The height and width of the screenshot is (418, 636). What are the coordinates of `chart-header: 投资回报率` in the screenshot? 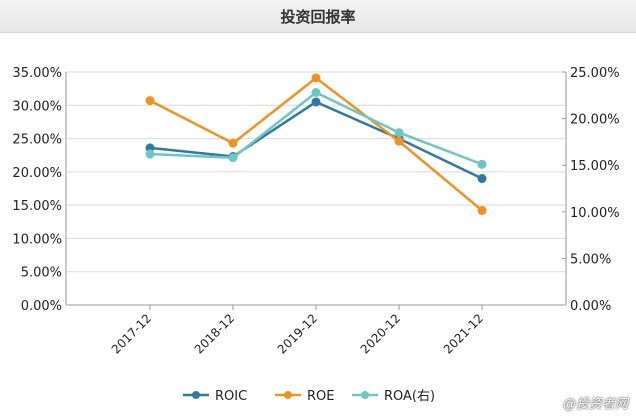 It's located at (318, 16).